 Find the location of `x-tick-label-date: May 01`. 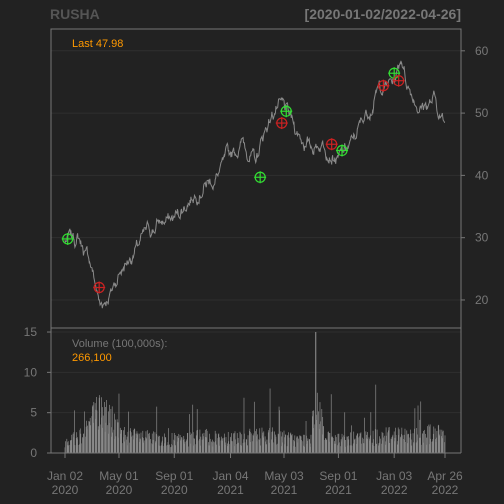

x-tick-label-date: May 01 is located at coordinates (119, 476).